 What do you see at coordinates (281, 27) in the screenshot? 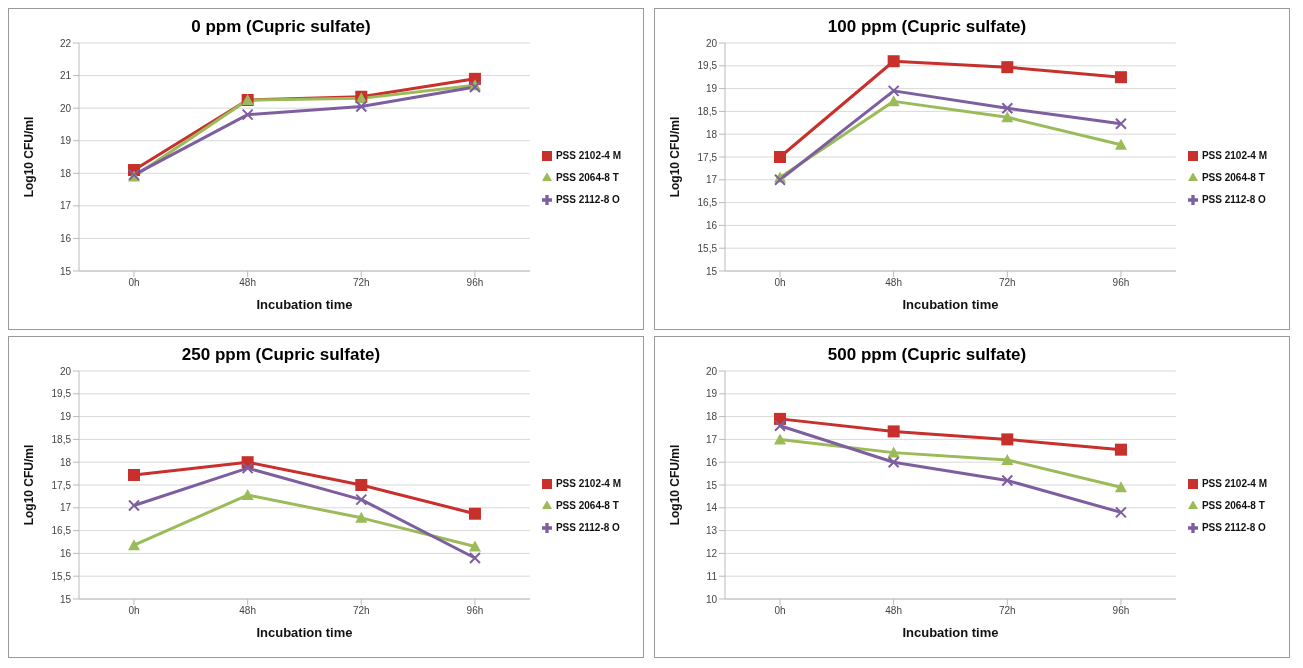
I see `chart-title: 0 ppm (Cupric sulfate)` at bounding box center [281, 27].